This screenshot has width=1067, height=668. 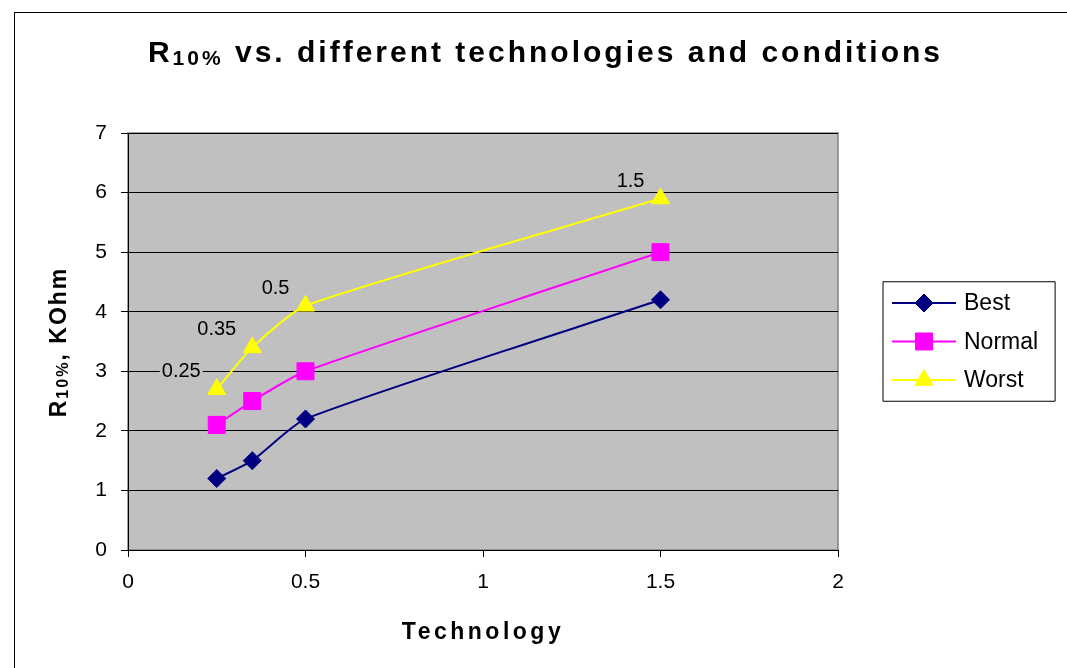 What do you see at coordinates (275, 286) in the screenshot?
I see `annotation: 0.5` at bounding box center [275, 286].